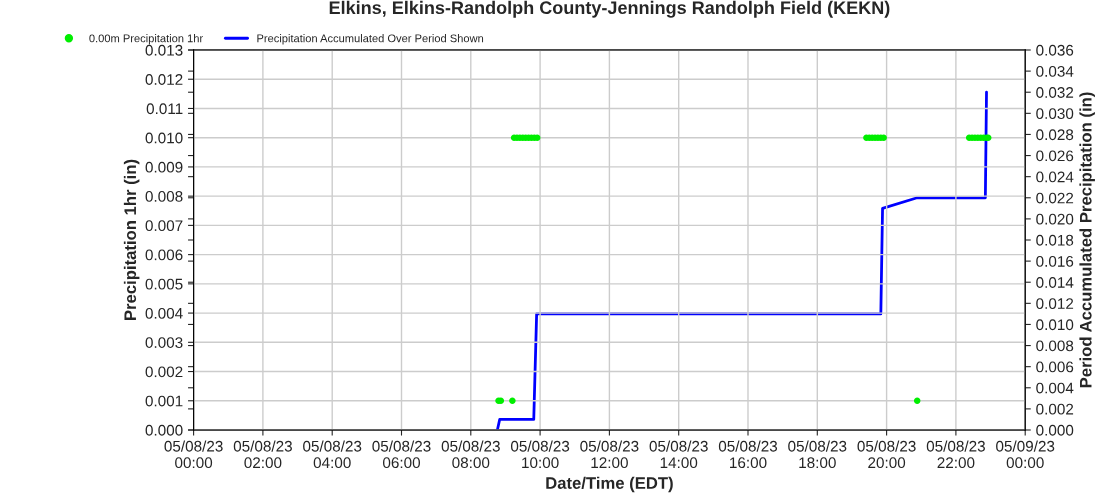 The height and width of the screenshot is (500, 1100). Describe the element at coordinates (1055, 261) in the screenshot. I see `y2-tick-label: 0.016` at that location.